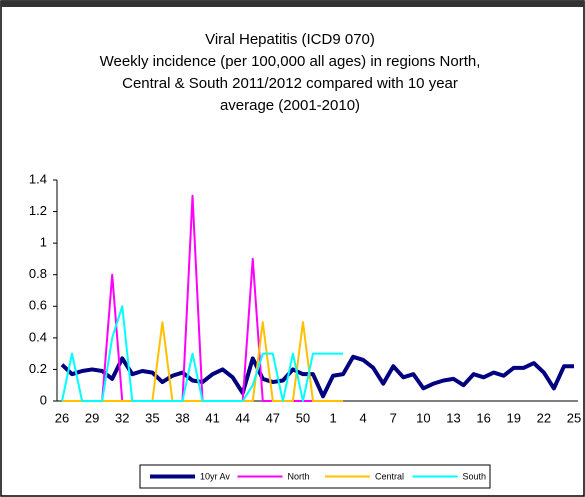 This screenshot has height=497, width=585. Describe the element at coordinates (38, 336) in the screenshot. I see `y-tick-label: 0.4` at that location.